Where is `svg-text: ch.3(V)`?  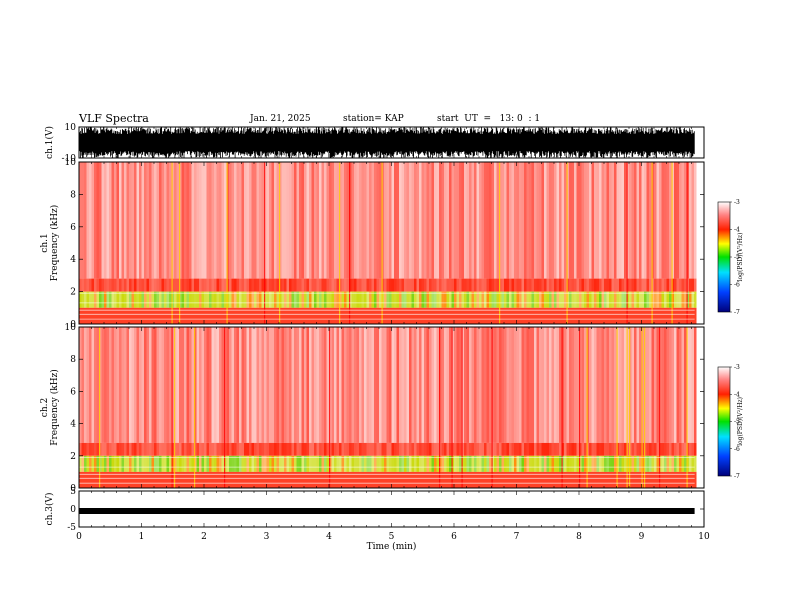 svg-text: ch.3(V) is located at coordinates (49, 509).